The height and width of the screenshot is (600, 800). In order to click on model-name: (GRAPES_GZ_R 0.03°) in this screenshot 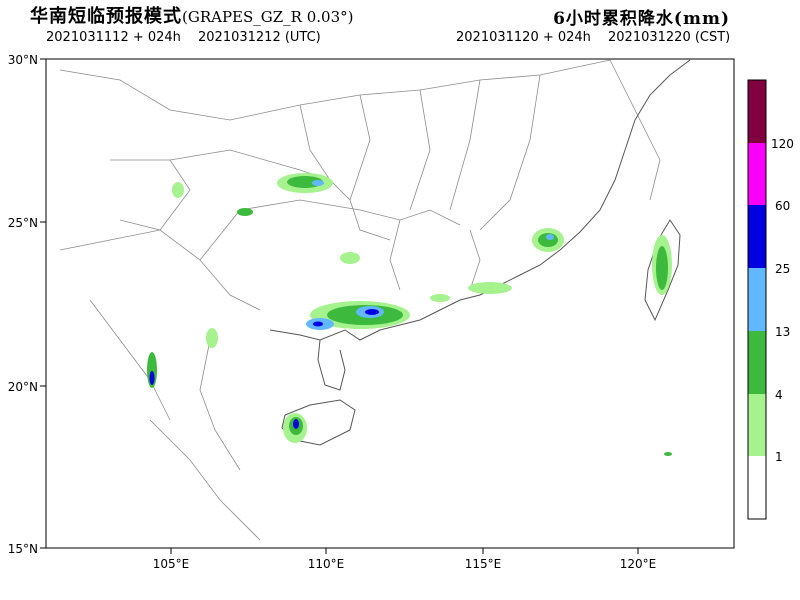, I will do `click(268, 17)`.